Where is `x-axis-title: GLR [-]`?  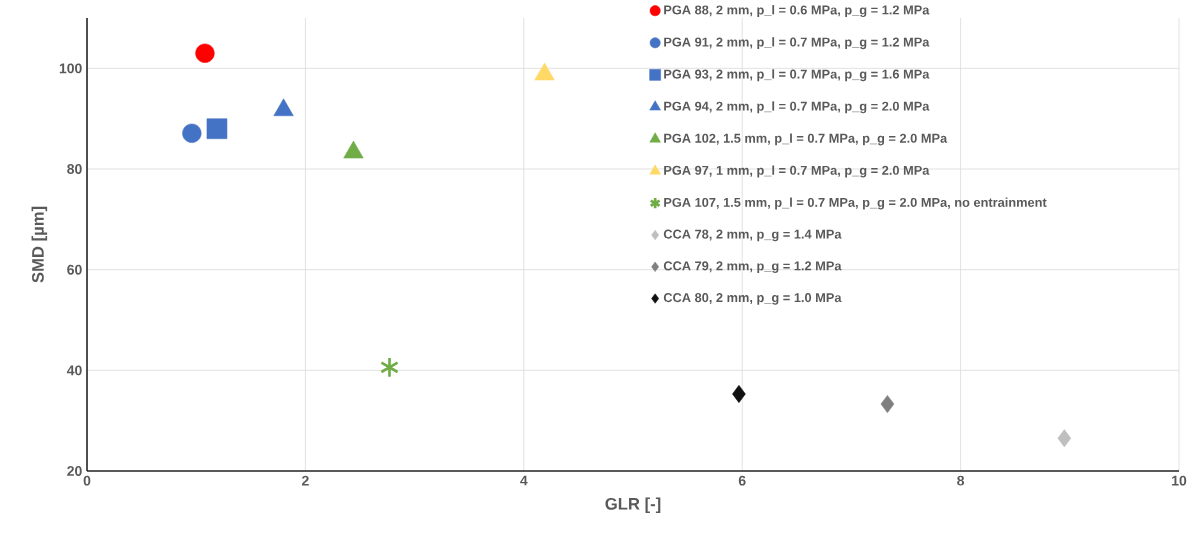
x-axis-title: GLR [-] is located at coordinates (633, 505).